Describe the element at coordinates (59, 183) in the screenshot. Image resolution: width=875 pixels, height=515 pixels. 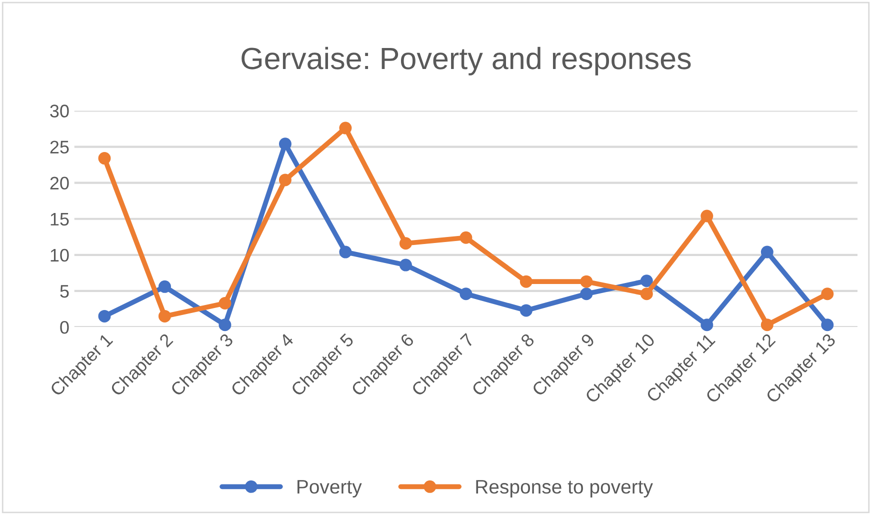
I see `y-tick-label: 20` at that location.